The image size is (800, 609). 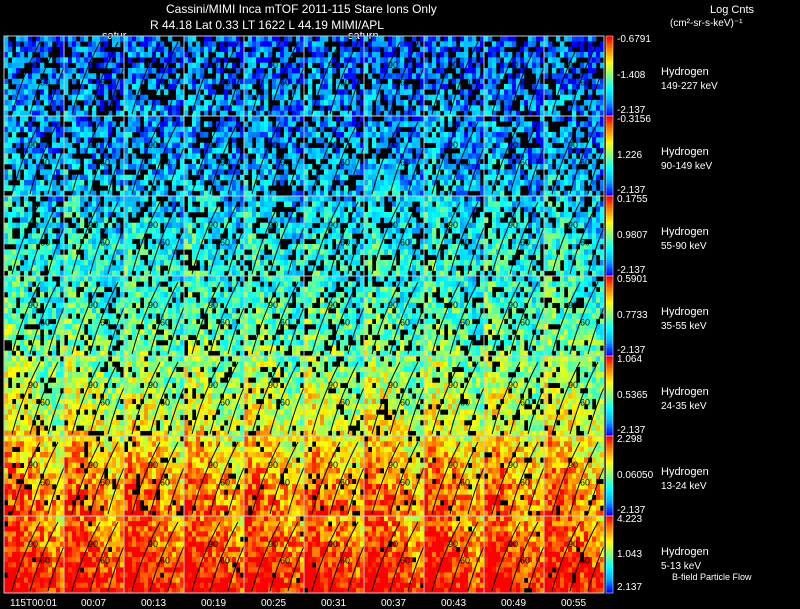 What do you see at coordinates (344, 158) in the screenshot?
I see `contour-line` at bounding box center [344, 158].